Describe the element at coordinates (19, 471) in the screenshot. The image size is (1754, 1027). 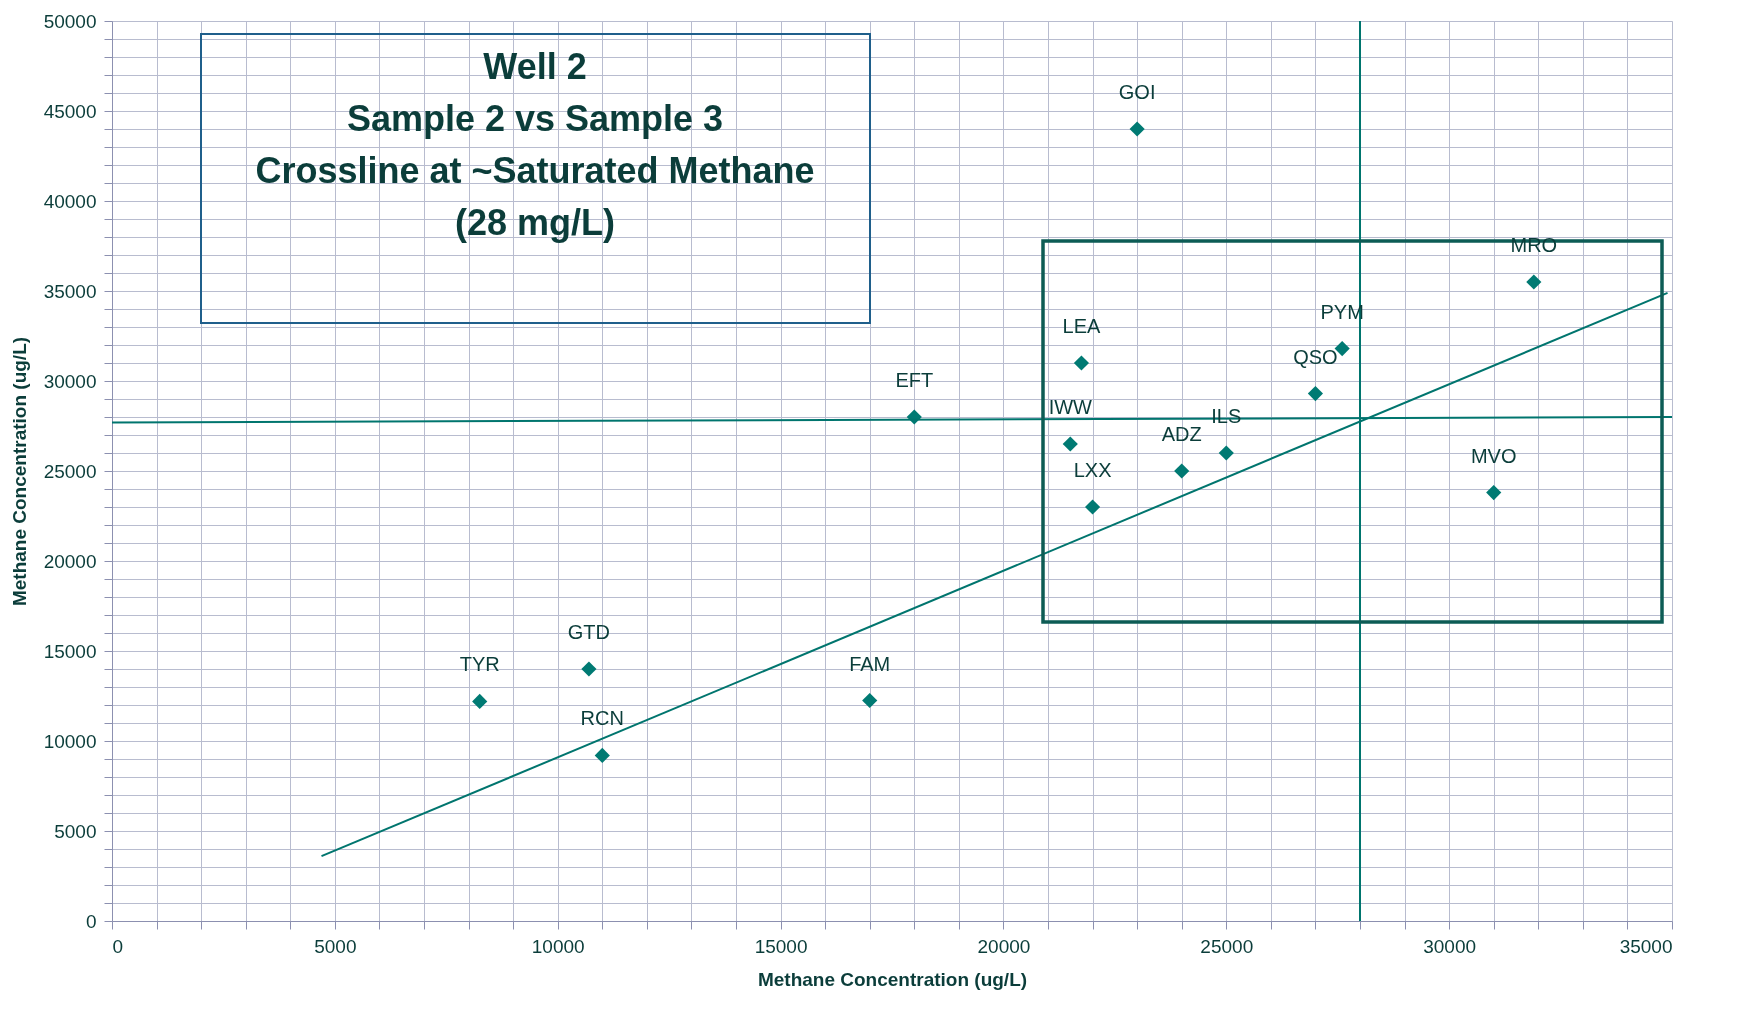
I see `y-axis-title: Methane Concentration (ug/L)` at that location.